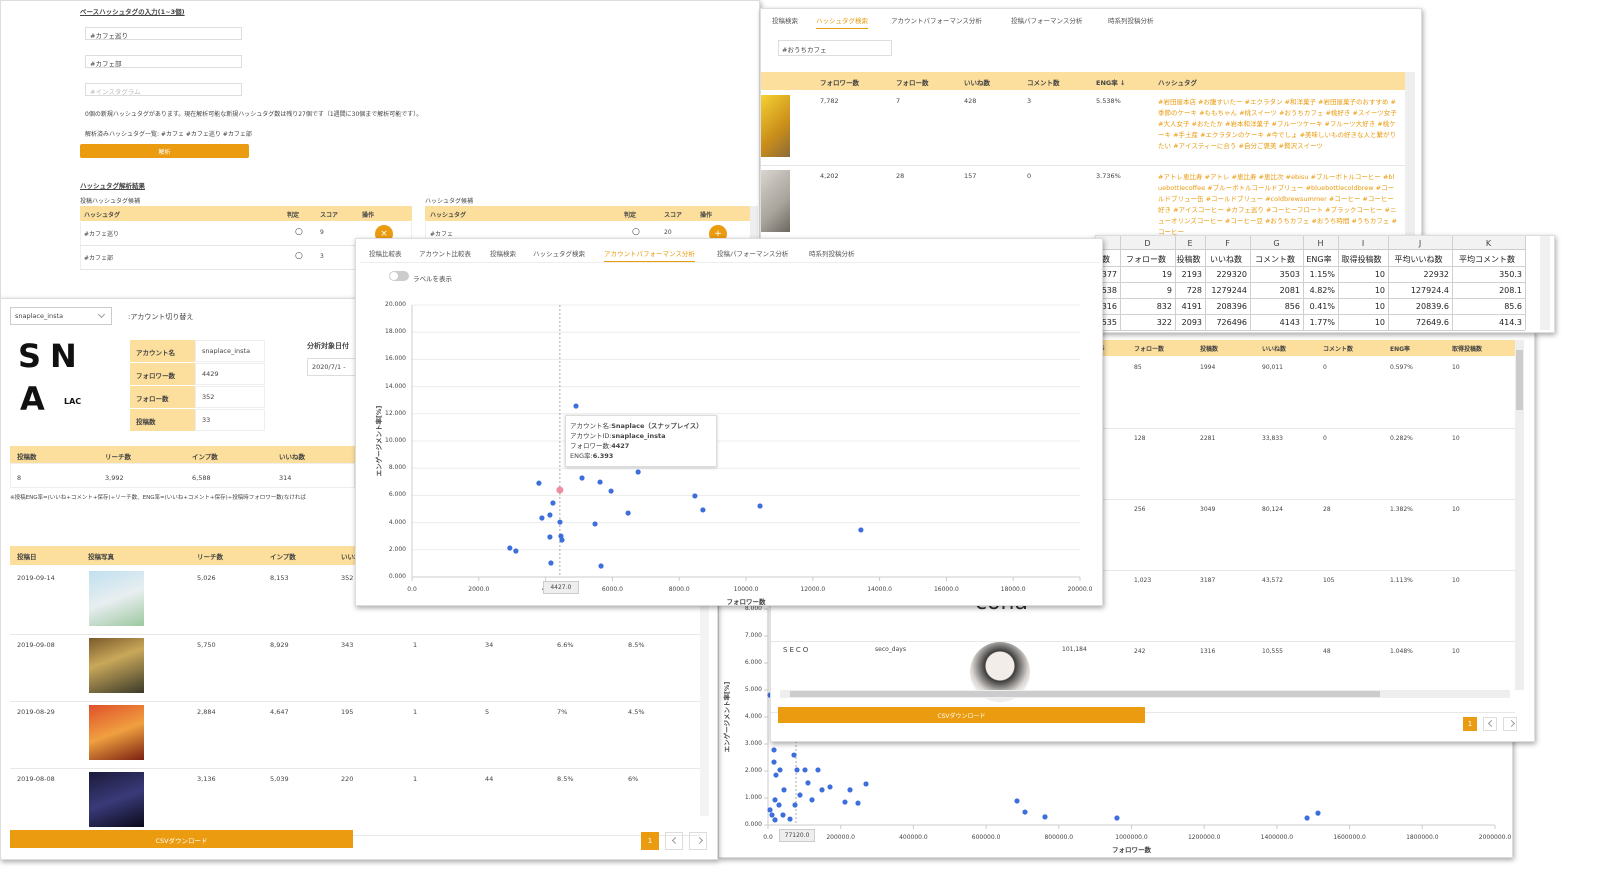 The height and width of the screenshot is (887, 1600). What do you see at coordinates (489, 645) in the screenshot?
I see `table-cell: 34` at bounding box center [489, 645].